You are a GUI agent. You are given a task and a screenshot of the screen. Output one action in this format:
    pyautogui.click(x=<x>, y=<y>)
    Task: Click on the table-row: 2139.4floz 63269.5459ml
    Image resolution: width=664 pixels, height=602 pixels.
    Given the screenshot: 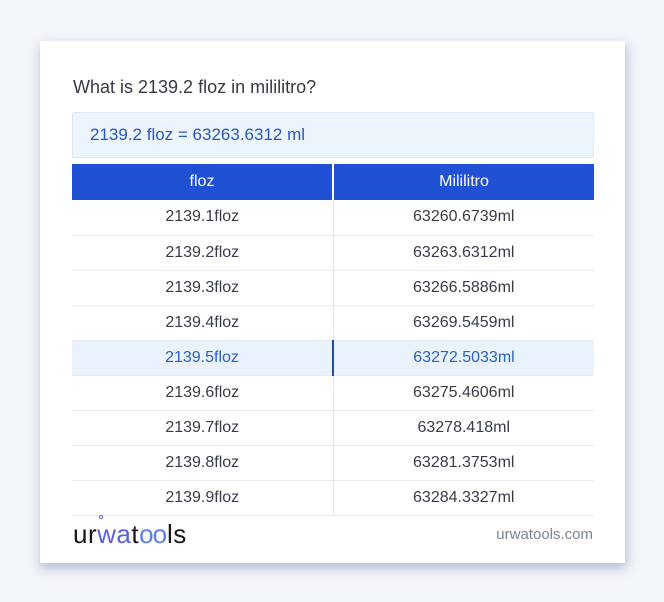 What is the action you would take?
    pyautogui.click(x=333, y=323)
    